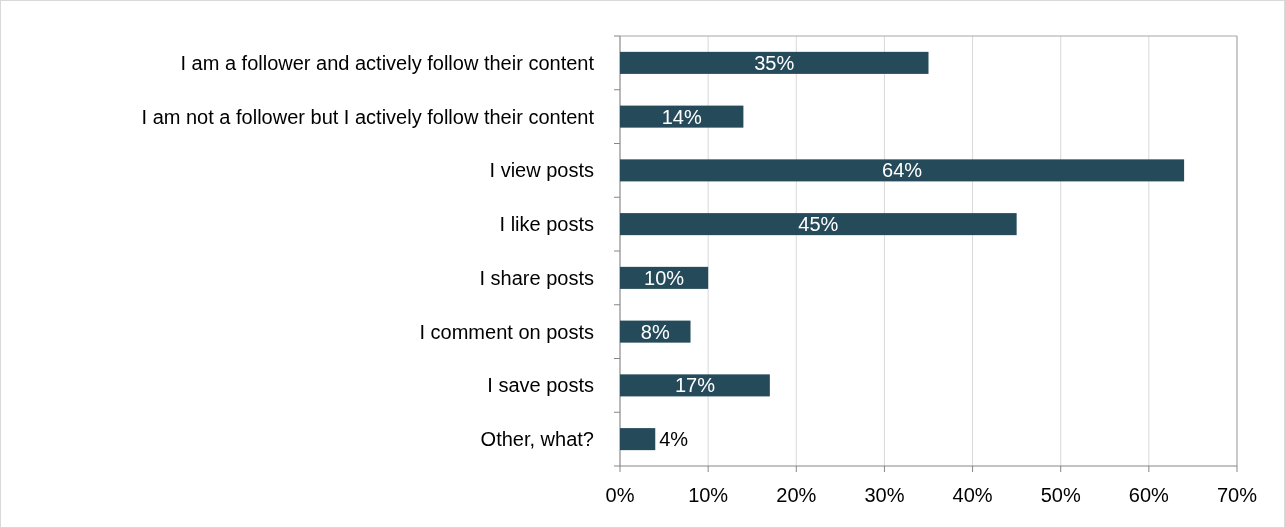 The height and width of the screenshot is (528, 1285). I want to click on data-label: 35%, so click(774, 62).